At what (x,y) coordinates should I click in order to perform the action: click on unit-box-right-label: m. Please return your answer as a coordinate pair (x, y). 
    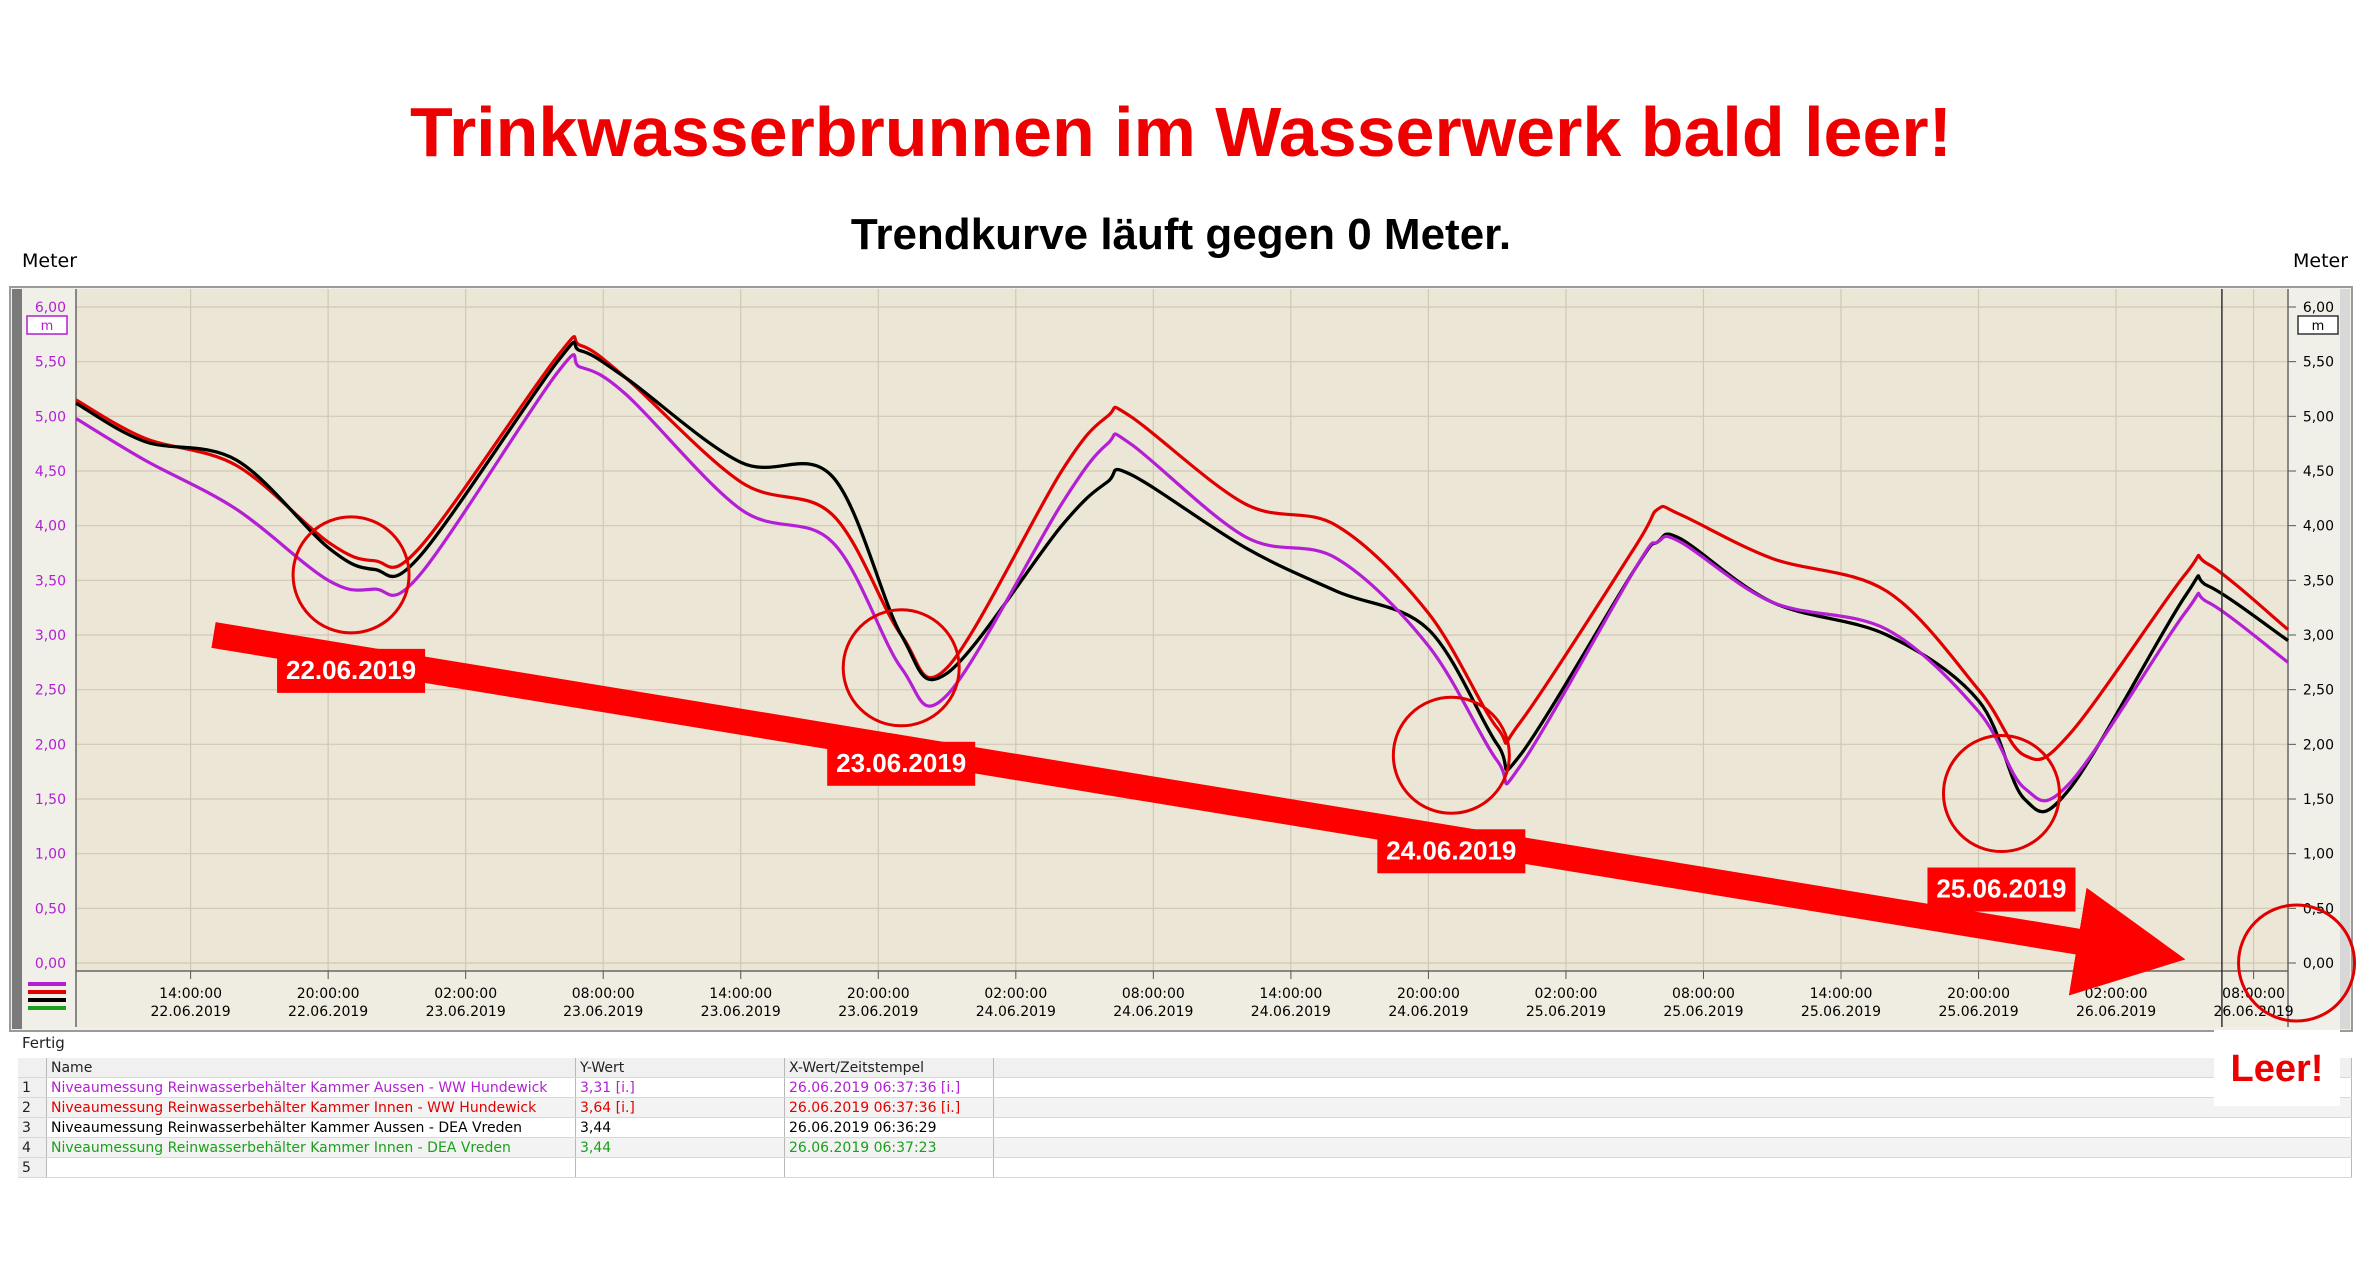
    Looking at the image, I should click on (2318, 326).